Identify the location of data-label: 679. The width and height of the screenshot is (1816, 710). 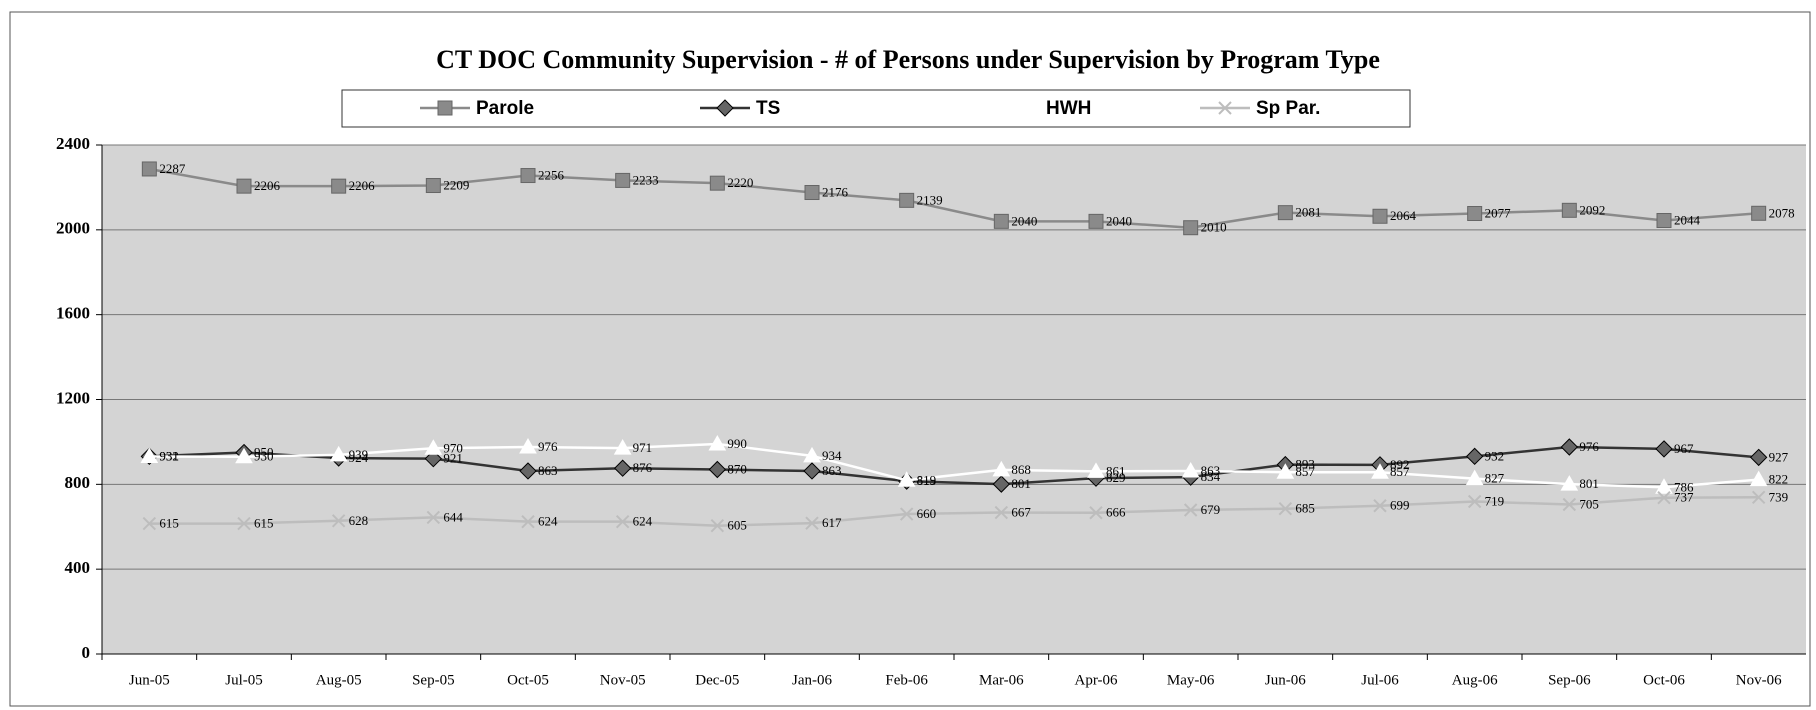
(1211, 509).